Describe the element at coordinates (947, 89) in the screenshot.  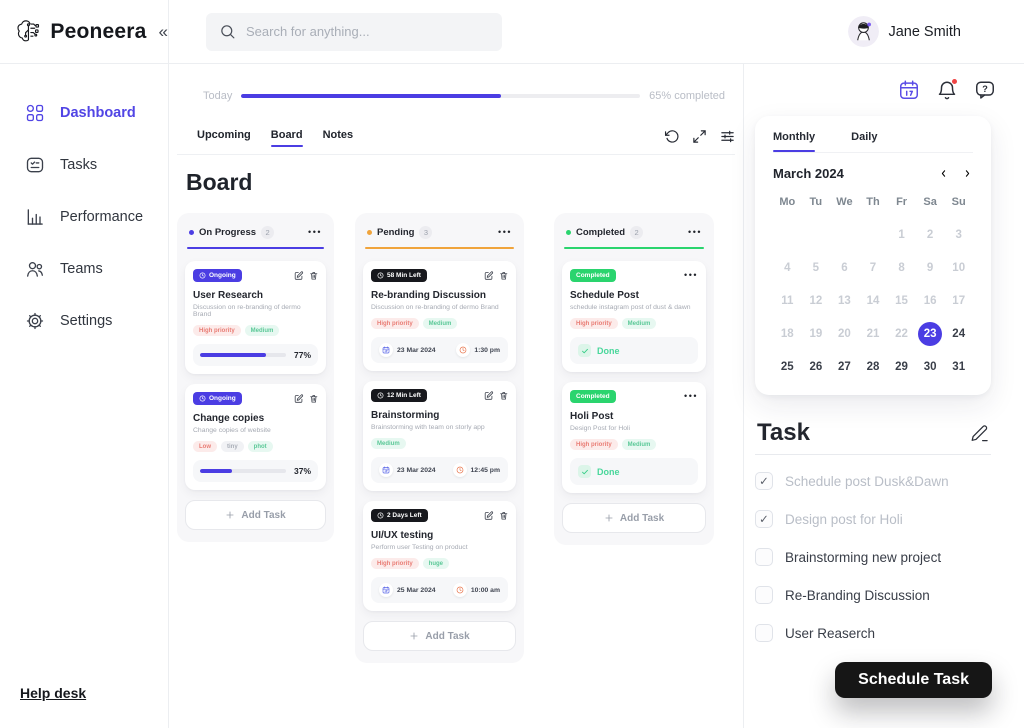
I see `notifications-bell-icon` at that location.